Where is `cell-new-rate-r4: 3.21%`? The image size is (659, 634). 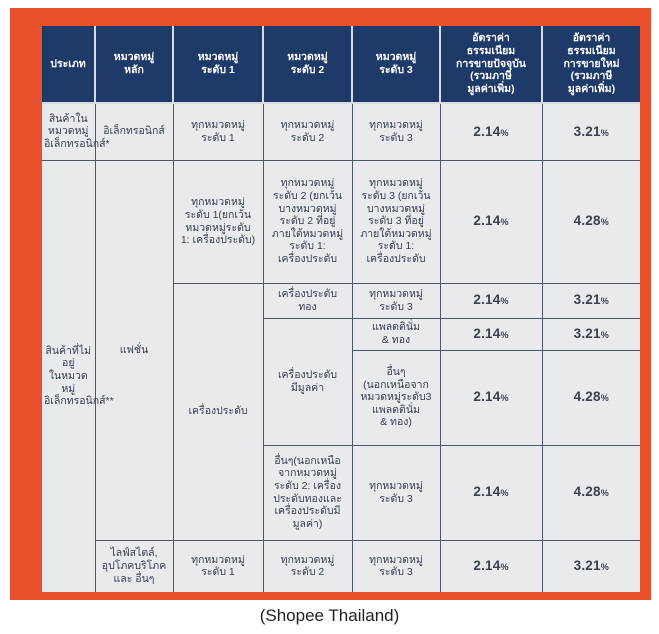
cell-new-rate-r4: 3.21% is located at coordinates (590, 334).